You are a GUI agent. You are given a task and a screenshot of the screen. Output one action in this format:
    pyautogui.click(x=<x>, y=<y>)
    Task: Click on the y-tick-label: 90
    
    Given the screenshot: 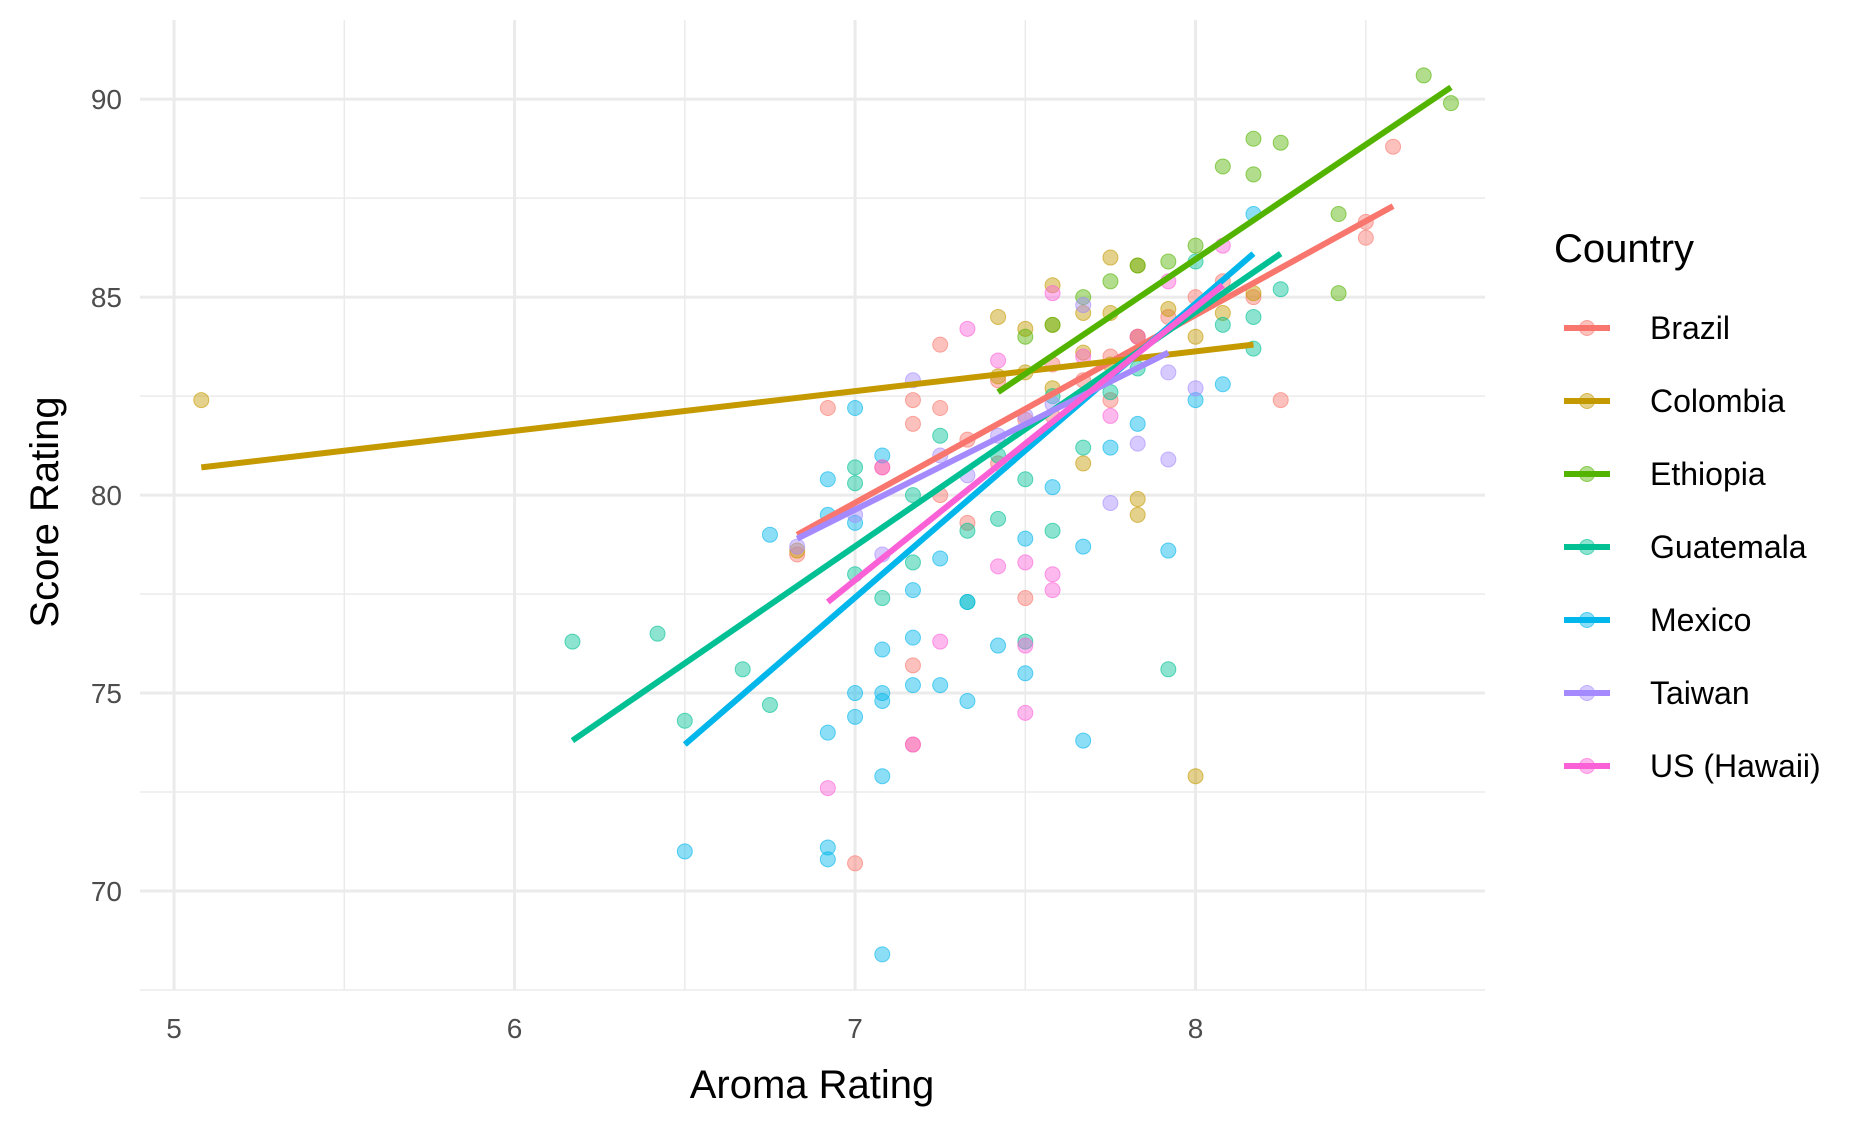 What is the action you would take?
    pyautogui.click(x=106, y=99)
    